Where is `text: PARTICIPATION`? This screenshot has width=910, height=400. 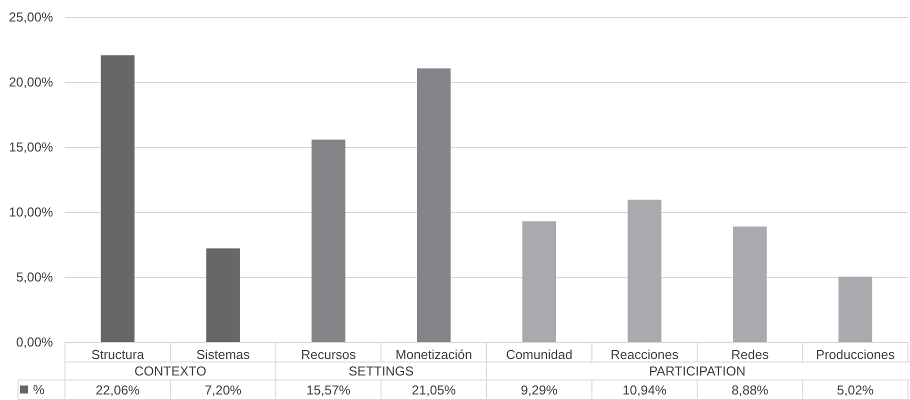
text: PARTICIPATION is located at coordinates (697, 371).